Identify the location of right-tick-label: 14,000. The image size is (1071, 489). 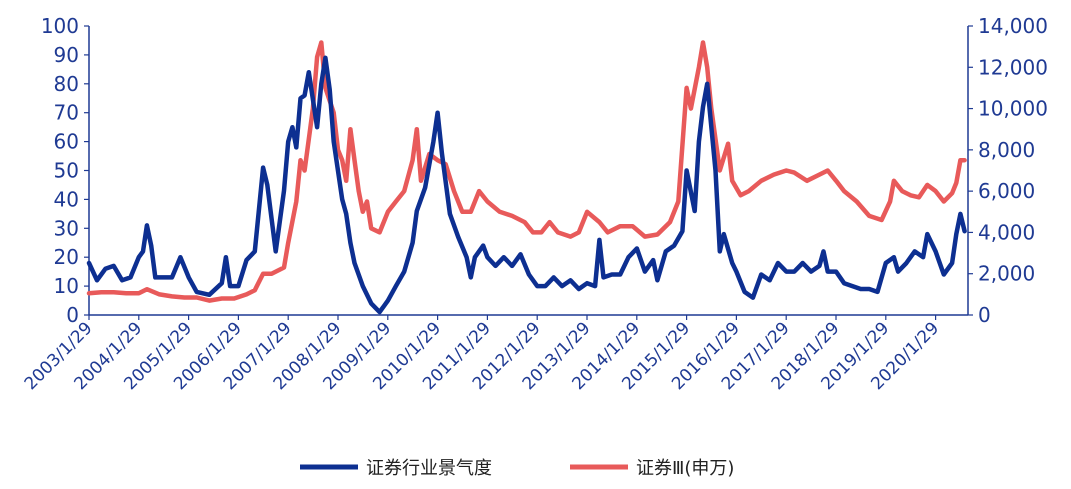
(1013, 26).